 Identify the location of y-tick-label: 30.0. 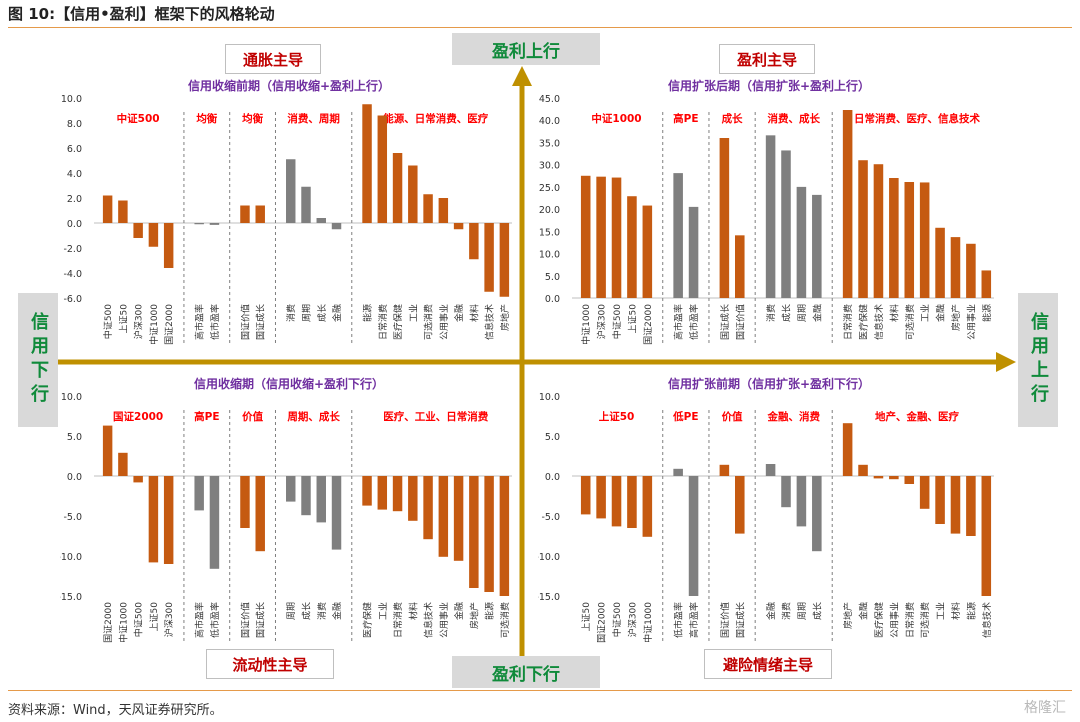
(549, 166).